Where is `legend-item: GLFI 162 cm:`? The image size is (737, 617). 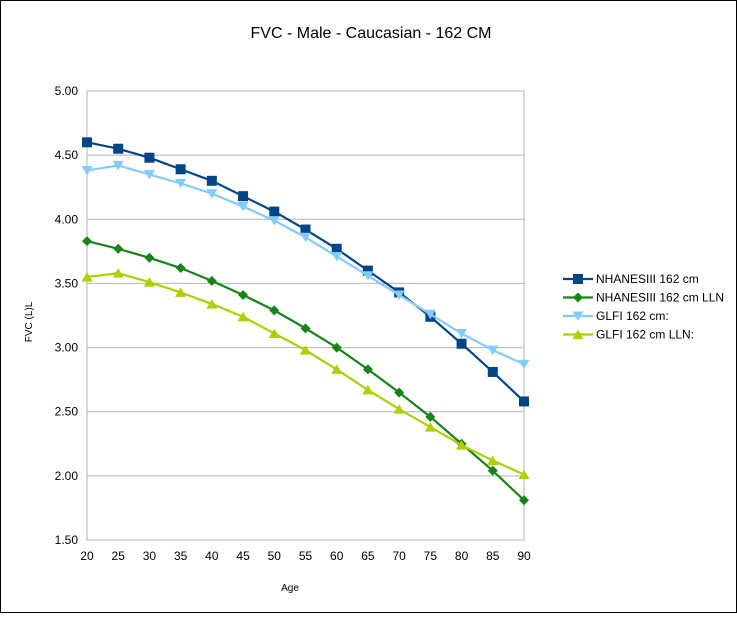
legend-item: GLFI 162 cm: is located at coordinates (616, 316).